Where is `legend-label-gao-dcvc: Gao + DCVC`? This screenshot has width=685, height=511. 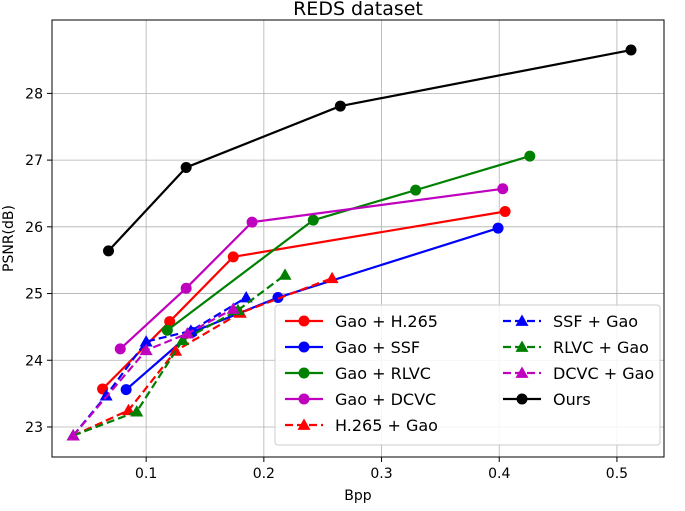
legend-label-gao-dcvc: Gao + DCVC is located at coordinates (385, 399).